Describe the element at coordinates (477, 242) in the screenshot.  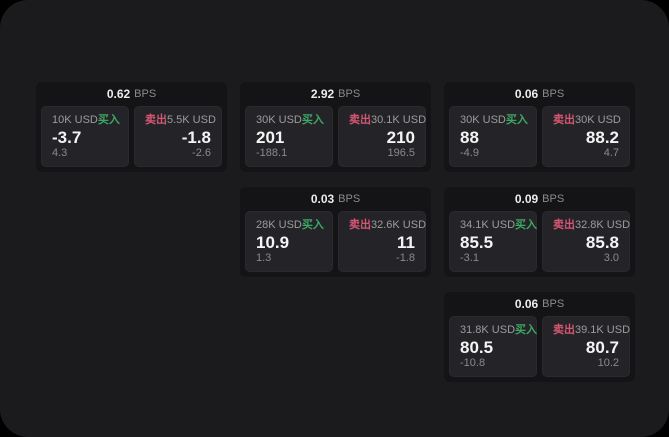
I see `buy-price: 85.5` at that location.